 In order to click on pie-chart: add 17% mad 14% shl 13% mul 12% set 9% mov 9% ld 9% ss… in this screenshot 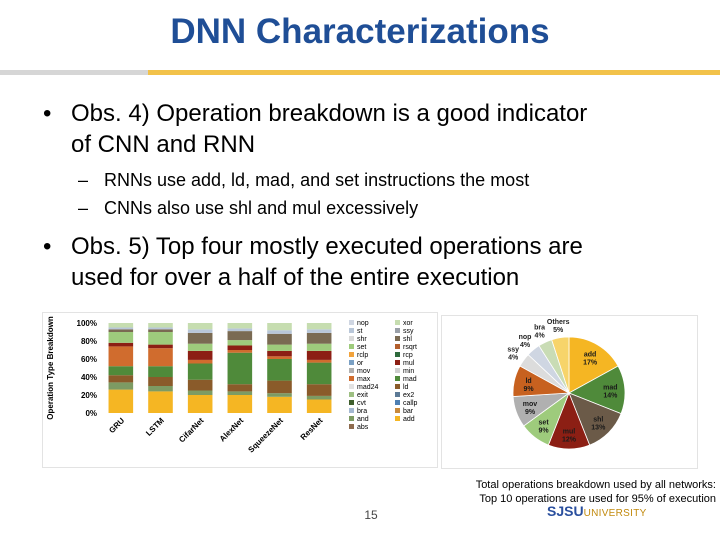, I will do `click(569, 392)`.